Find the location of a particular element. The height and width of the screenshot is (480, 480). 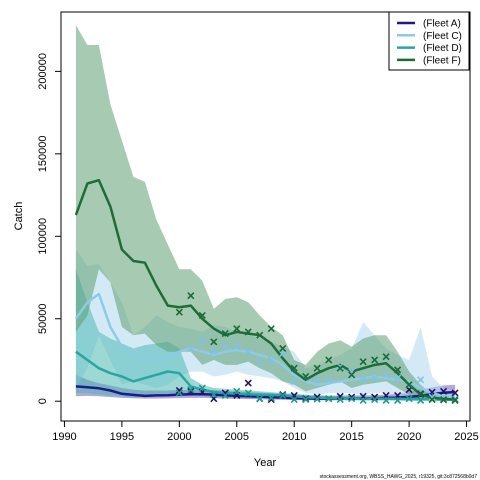

y-axis-label: Catch is located at coordinates (19, 216).